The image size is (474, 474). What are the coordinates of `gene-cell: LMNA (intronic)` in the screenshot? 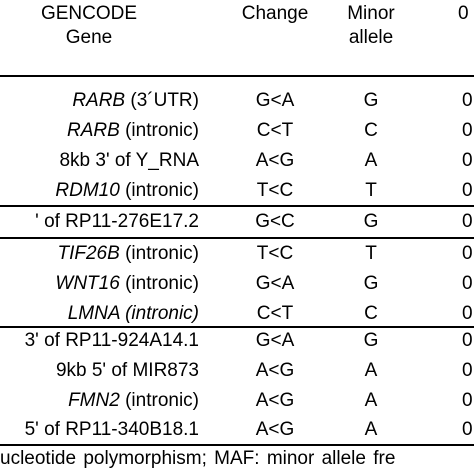 It's located at (133, 314).